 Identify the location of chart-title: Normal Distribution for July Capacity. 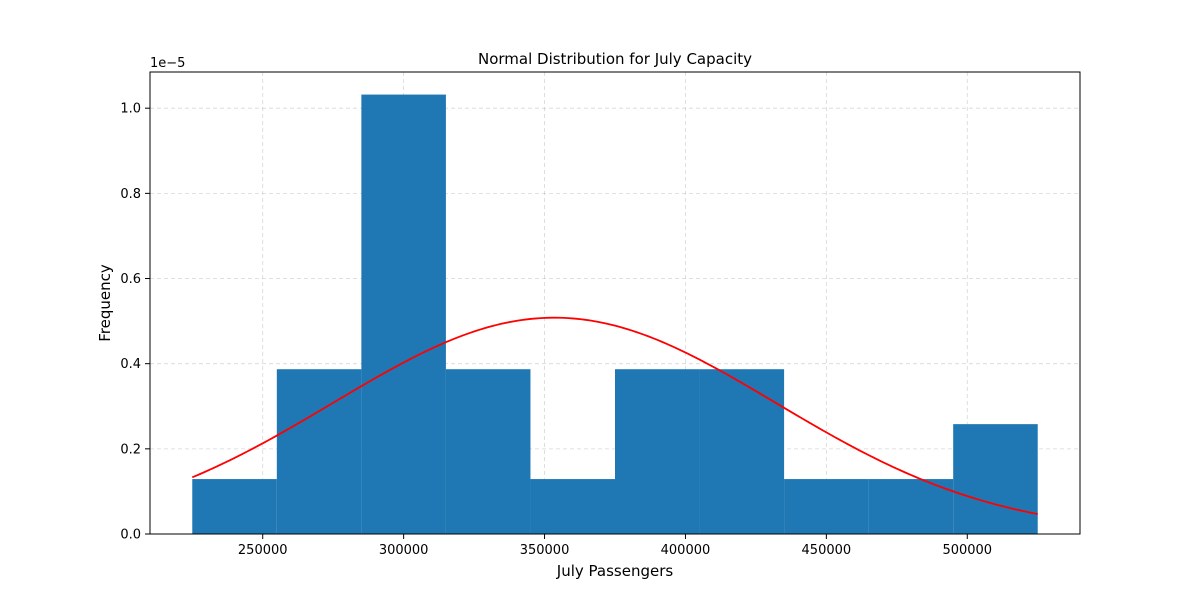
(615, 59).